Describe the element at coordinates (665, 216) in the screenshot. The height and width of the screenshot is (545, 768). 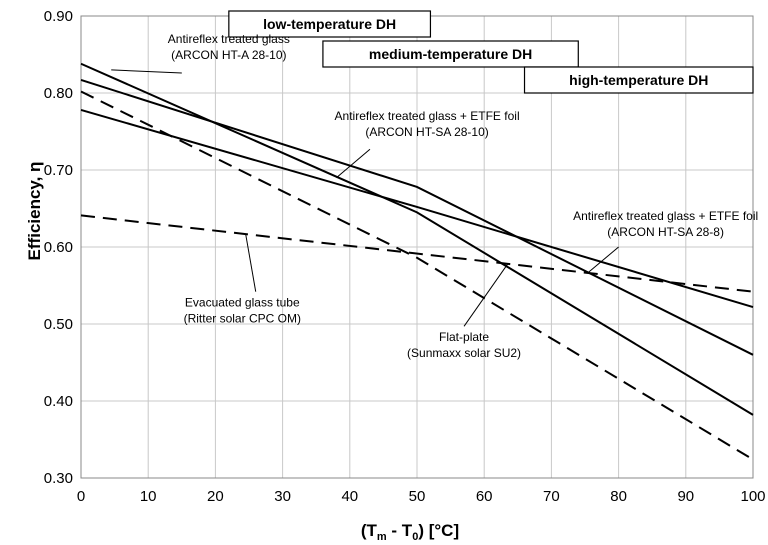
I see `annotation-text-arcon-ht-sa-28-8: Antireflex treated glass + ETFE foil` at that location.